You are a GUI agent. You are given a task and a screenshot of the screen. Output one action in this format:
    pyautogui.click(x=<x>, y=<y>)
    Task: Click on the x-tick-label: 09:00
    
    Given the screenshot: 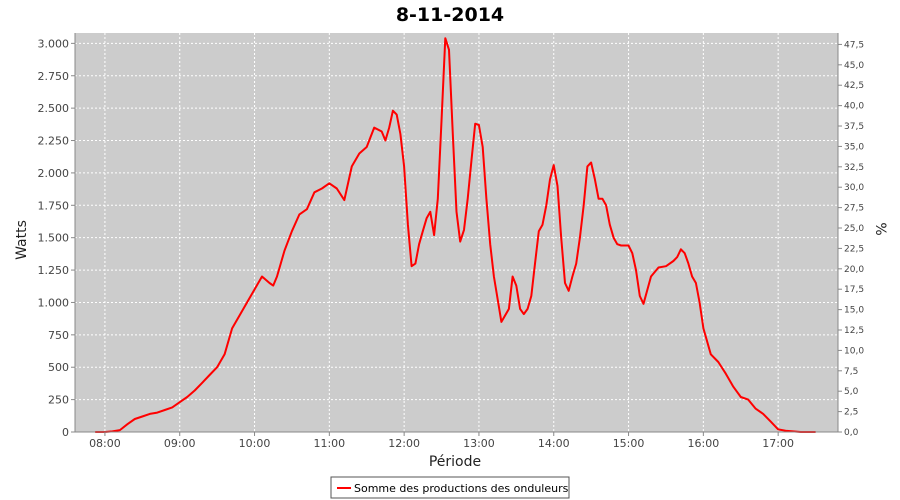 What is the action you would take?
    pyautogui.click(x=180, y=443)
    